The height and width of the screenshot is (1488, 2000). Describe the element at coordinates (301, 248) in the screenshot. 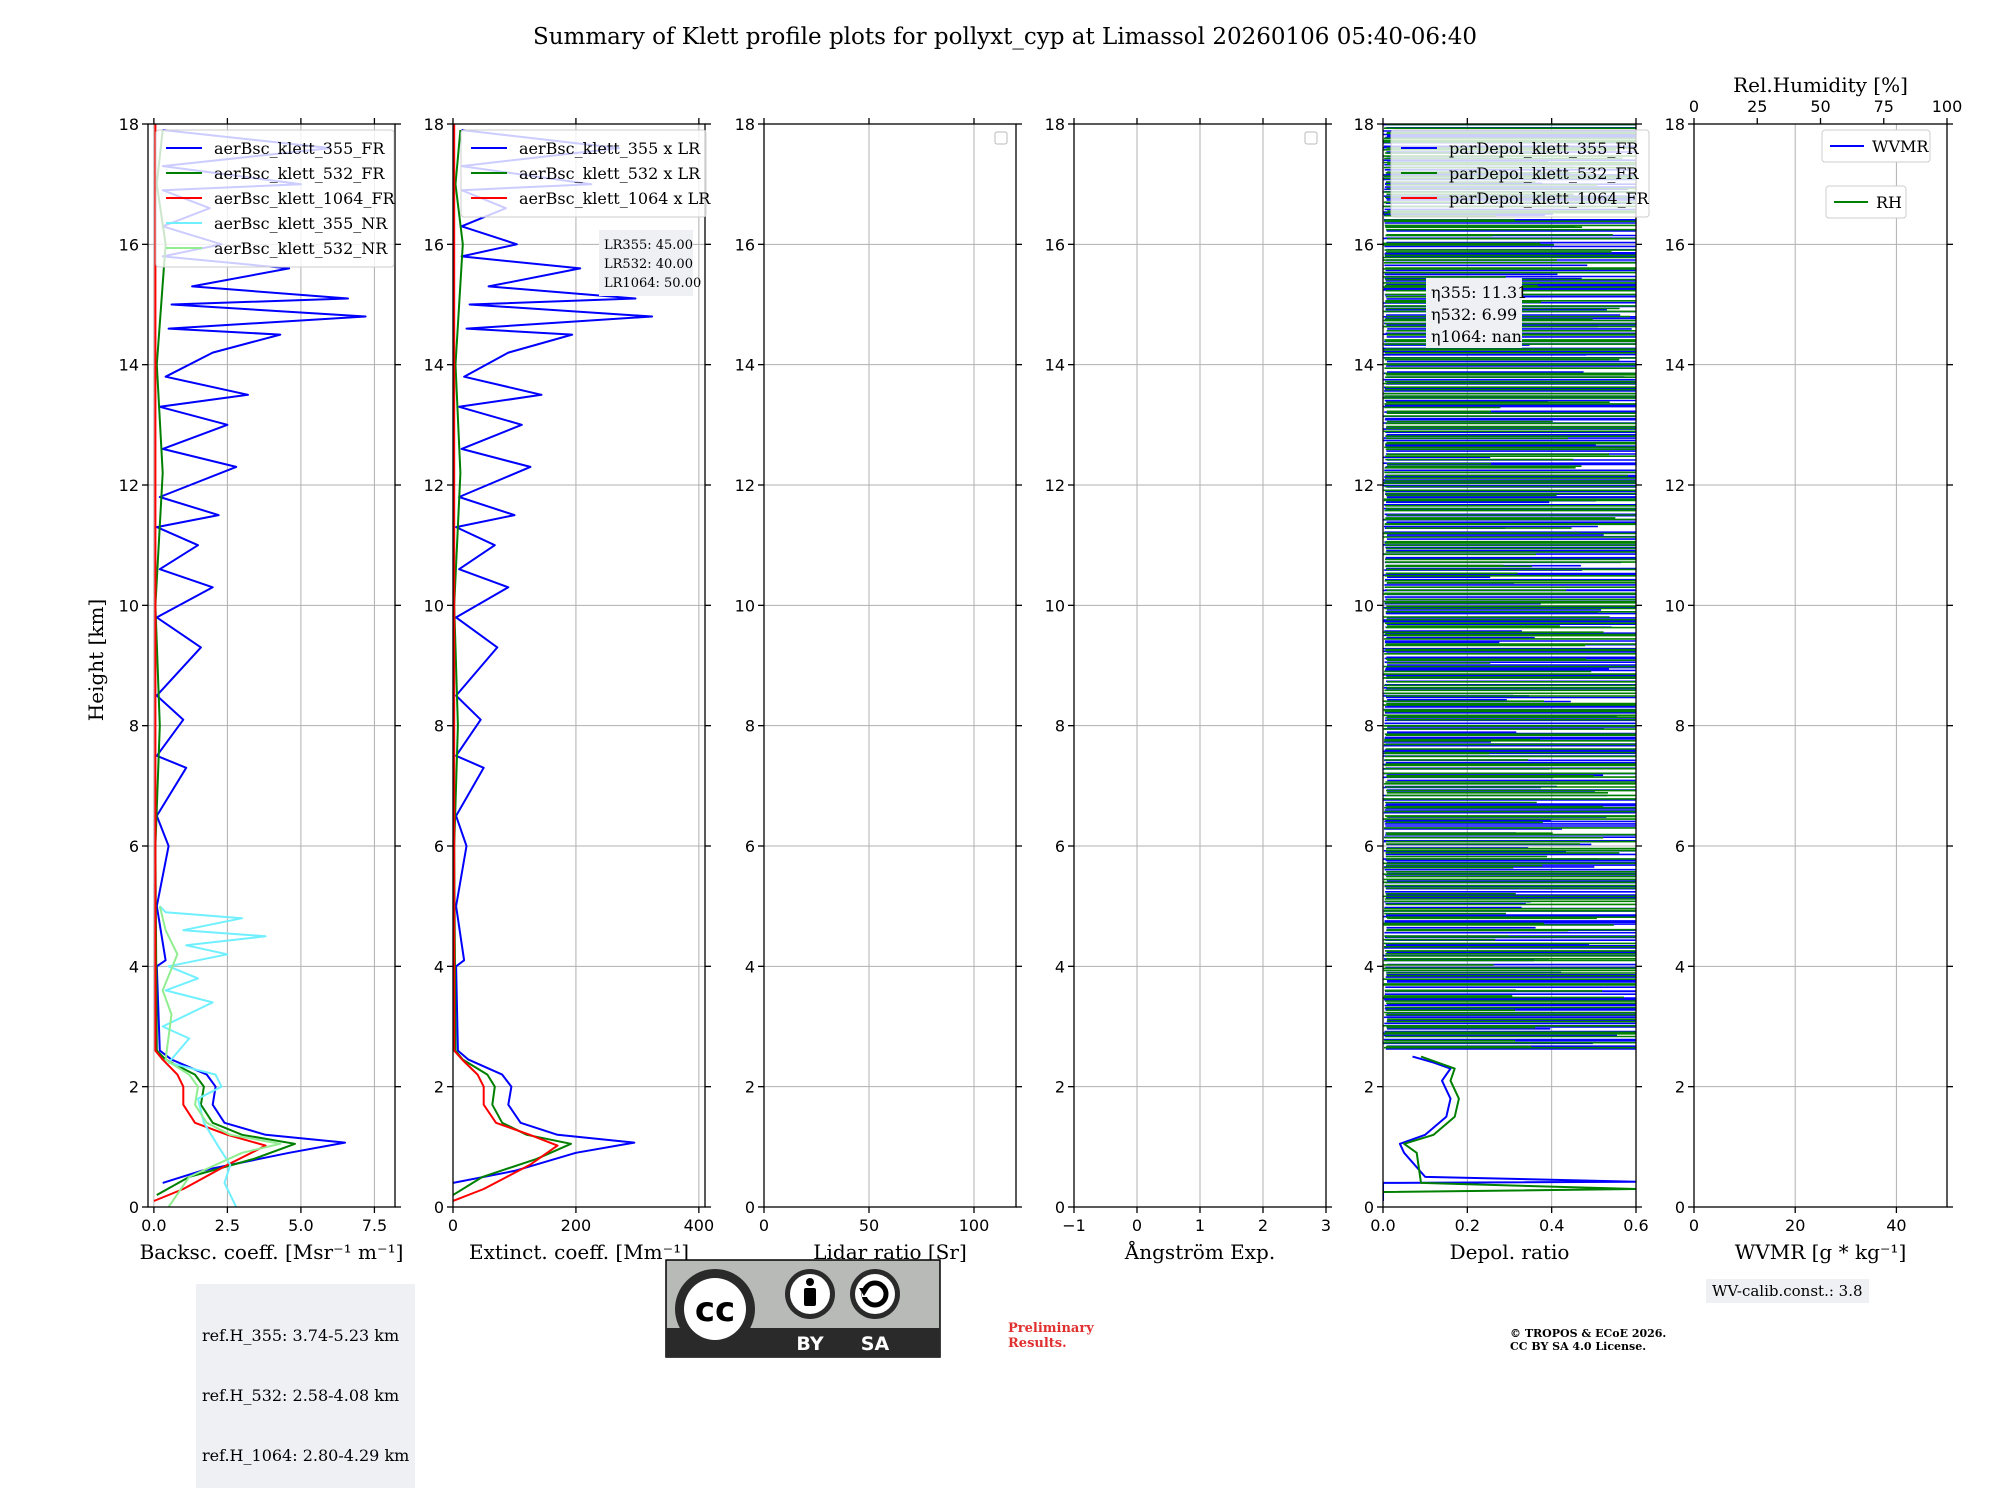

I see `legend-label: aerBsc_klett_532_NR` at that location.